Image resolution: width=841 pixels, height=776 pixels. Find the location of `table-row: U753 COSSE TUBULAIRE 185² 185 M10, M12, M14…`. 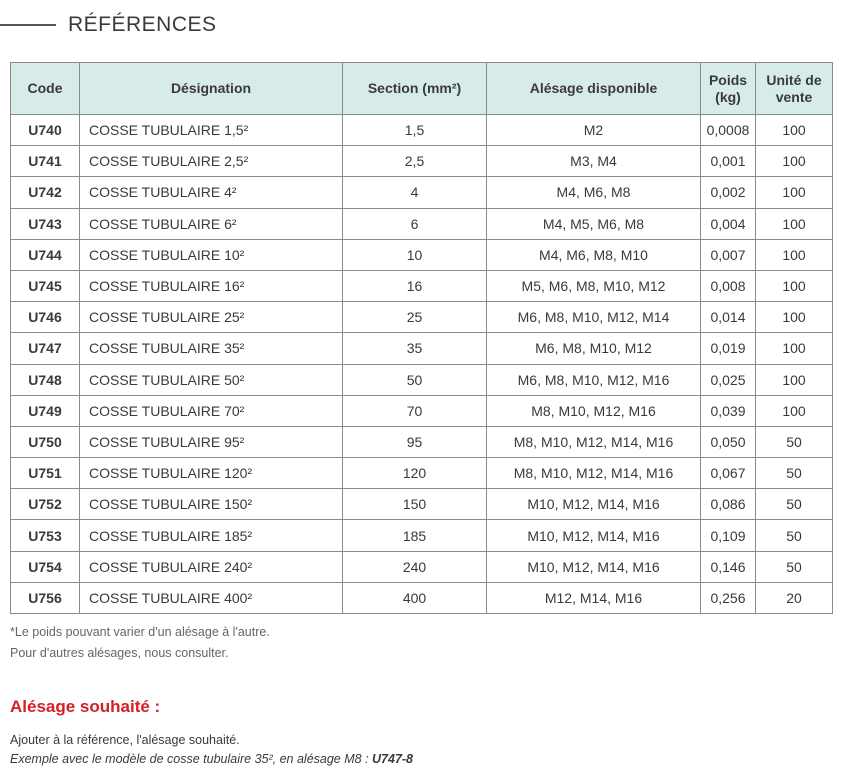

table-row: U753 COSSE TUBULAIRE 185² 185 M10, M12, M14… is located at coordinates (421, 535).